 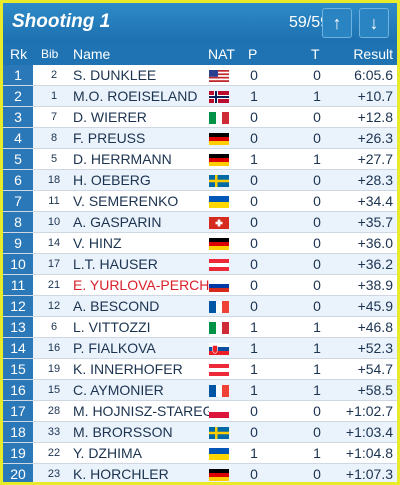 I want to click on arrow-down-icon: ↓, so click(x=374, y=23).